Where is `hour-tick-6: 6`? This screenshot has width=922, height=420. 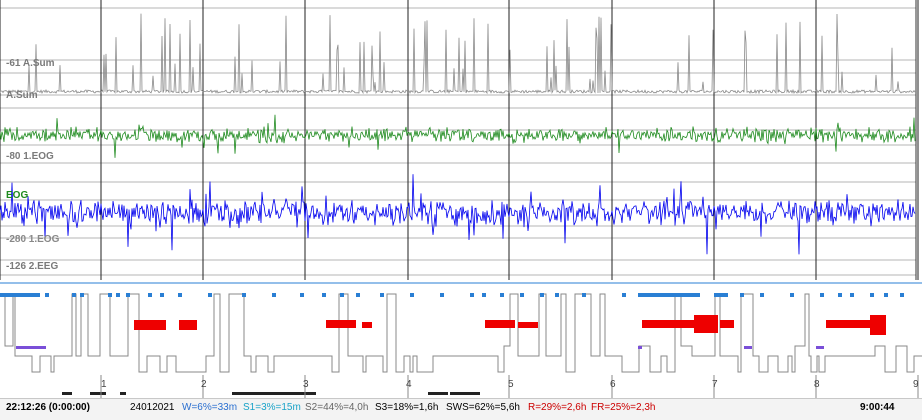
hour-tick-6: 6 is located at coordinates (613, 384).